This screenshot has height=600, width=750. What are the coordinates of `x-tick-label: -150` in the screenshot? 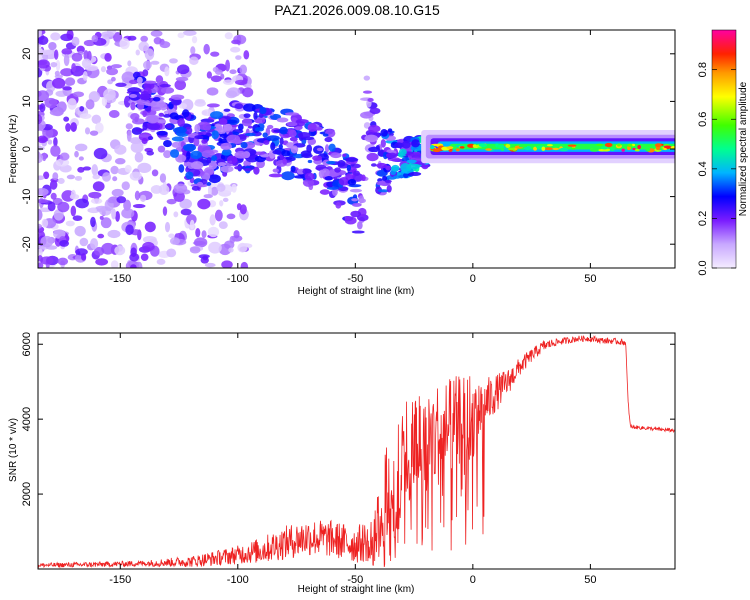 It's located at (120, 580).